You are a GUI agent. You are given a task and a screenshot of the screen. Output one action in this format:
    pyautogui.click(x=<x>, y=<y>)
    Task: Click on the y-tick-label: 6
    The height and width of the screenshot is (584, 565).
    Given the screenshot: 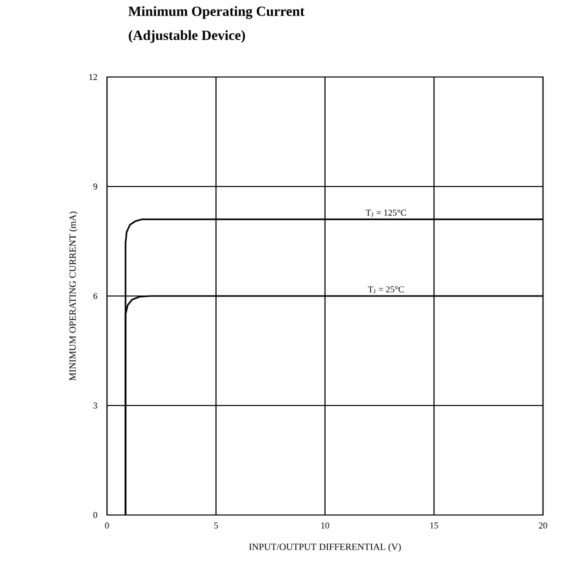 What is the action you would take?
    pyautogui.click(x=95, y=296)
    